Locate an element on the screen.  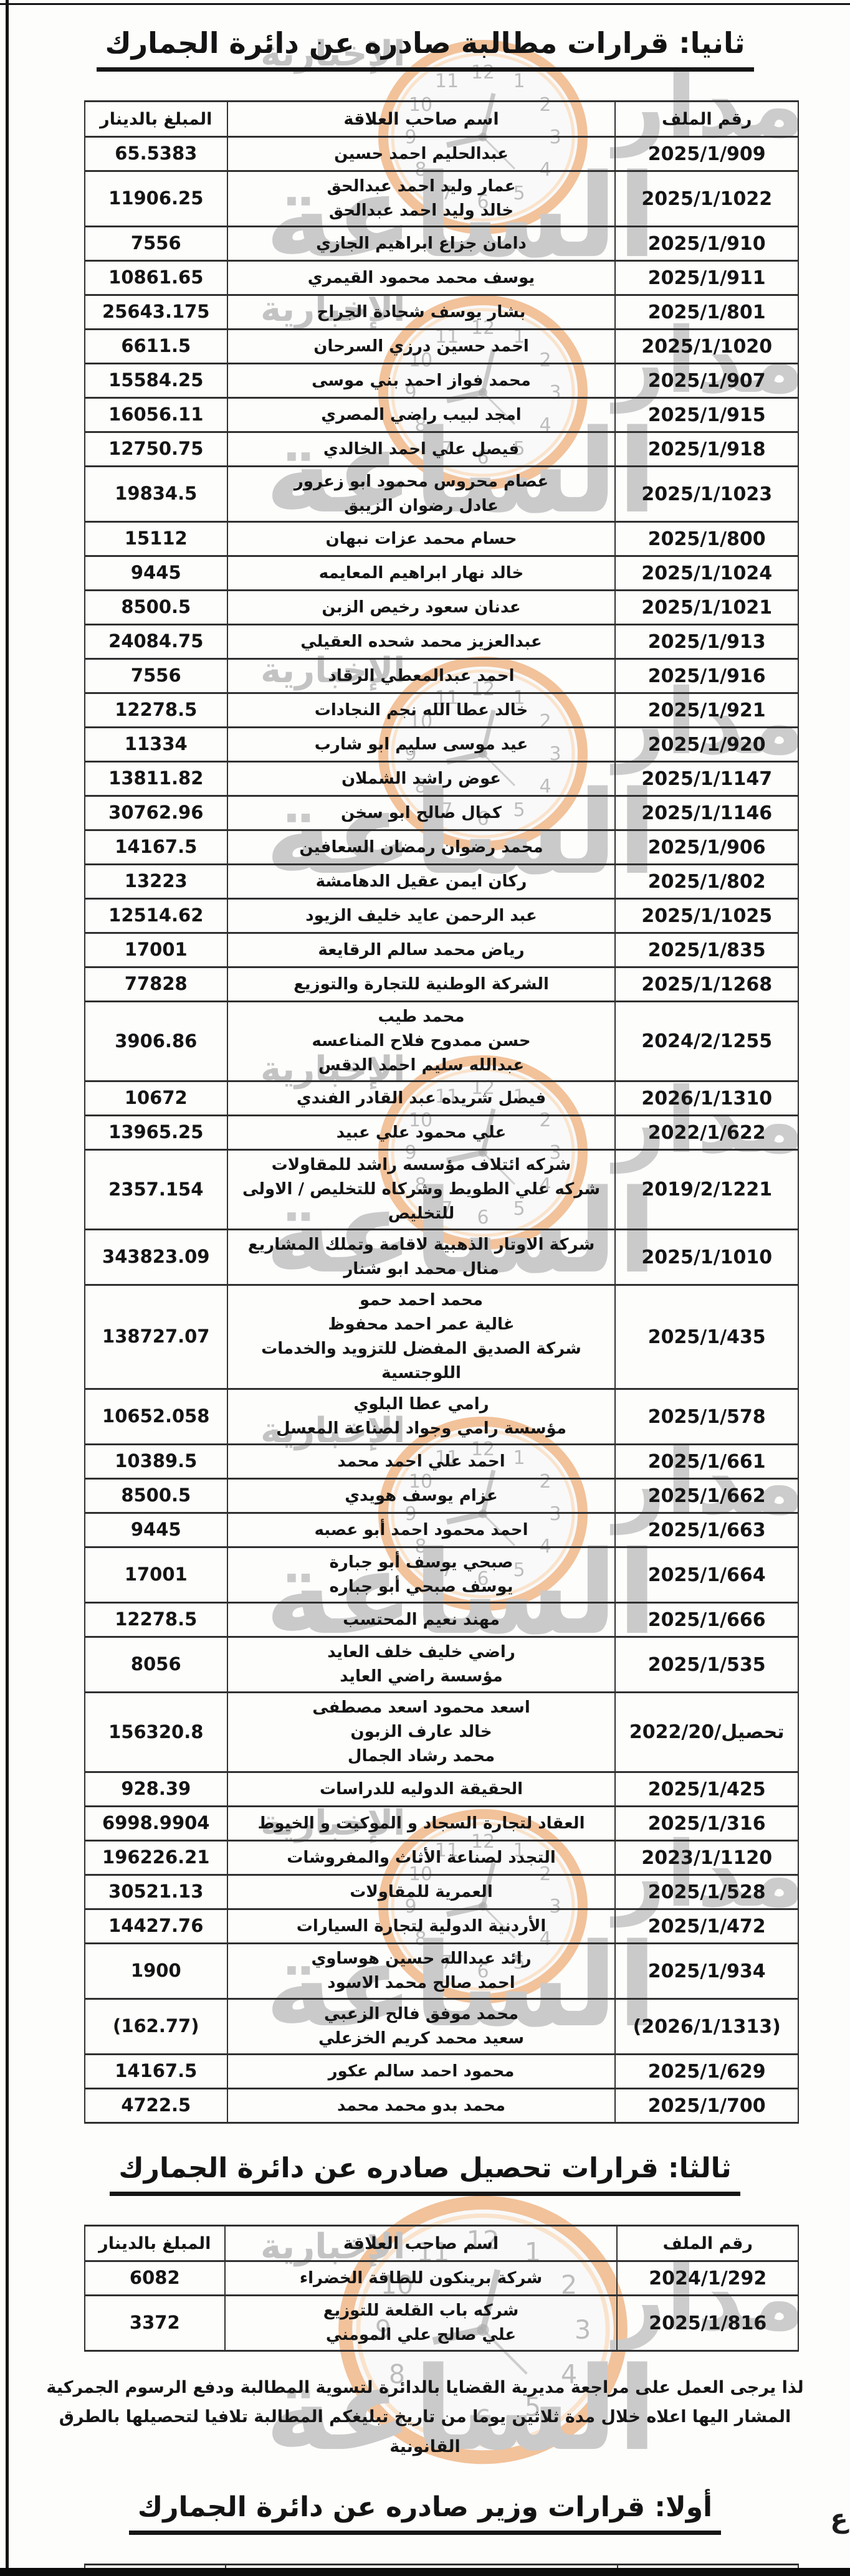
cell-name: العمرية للمقاولات is located at coordinates (421, 1892).